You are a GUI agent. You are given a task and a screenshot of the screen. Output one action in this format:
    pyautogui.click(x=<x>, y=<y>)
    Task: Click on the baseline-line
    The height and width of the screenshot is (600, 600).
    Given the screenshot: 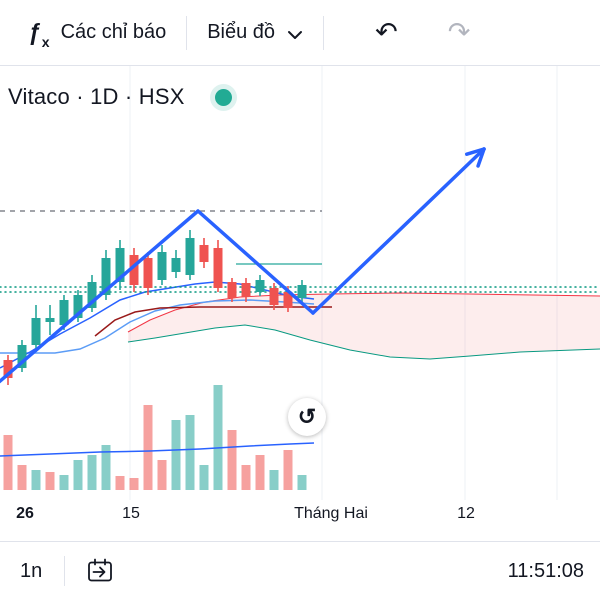 What is the action you would take?
    pyautogui.click(x=157, y=326)
    